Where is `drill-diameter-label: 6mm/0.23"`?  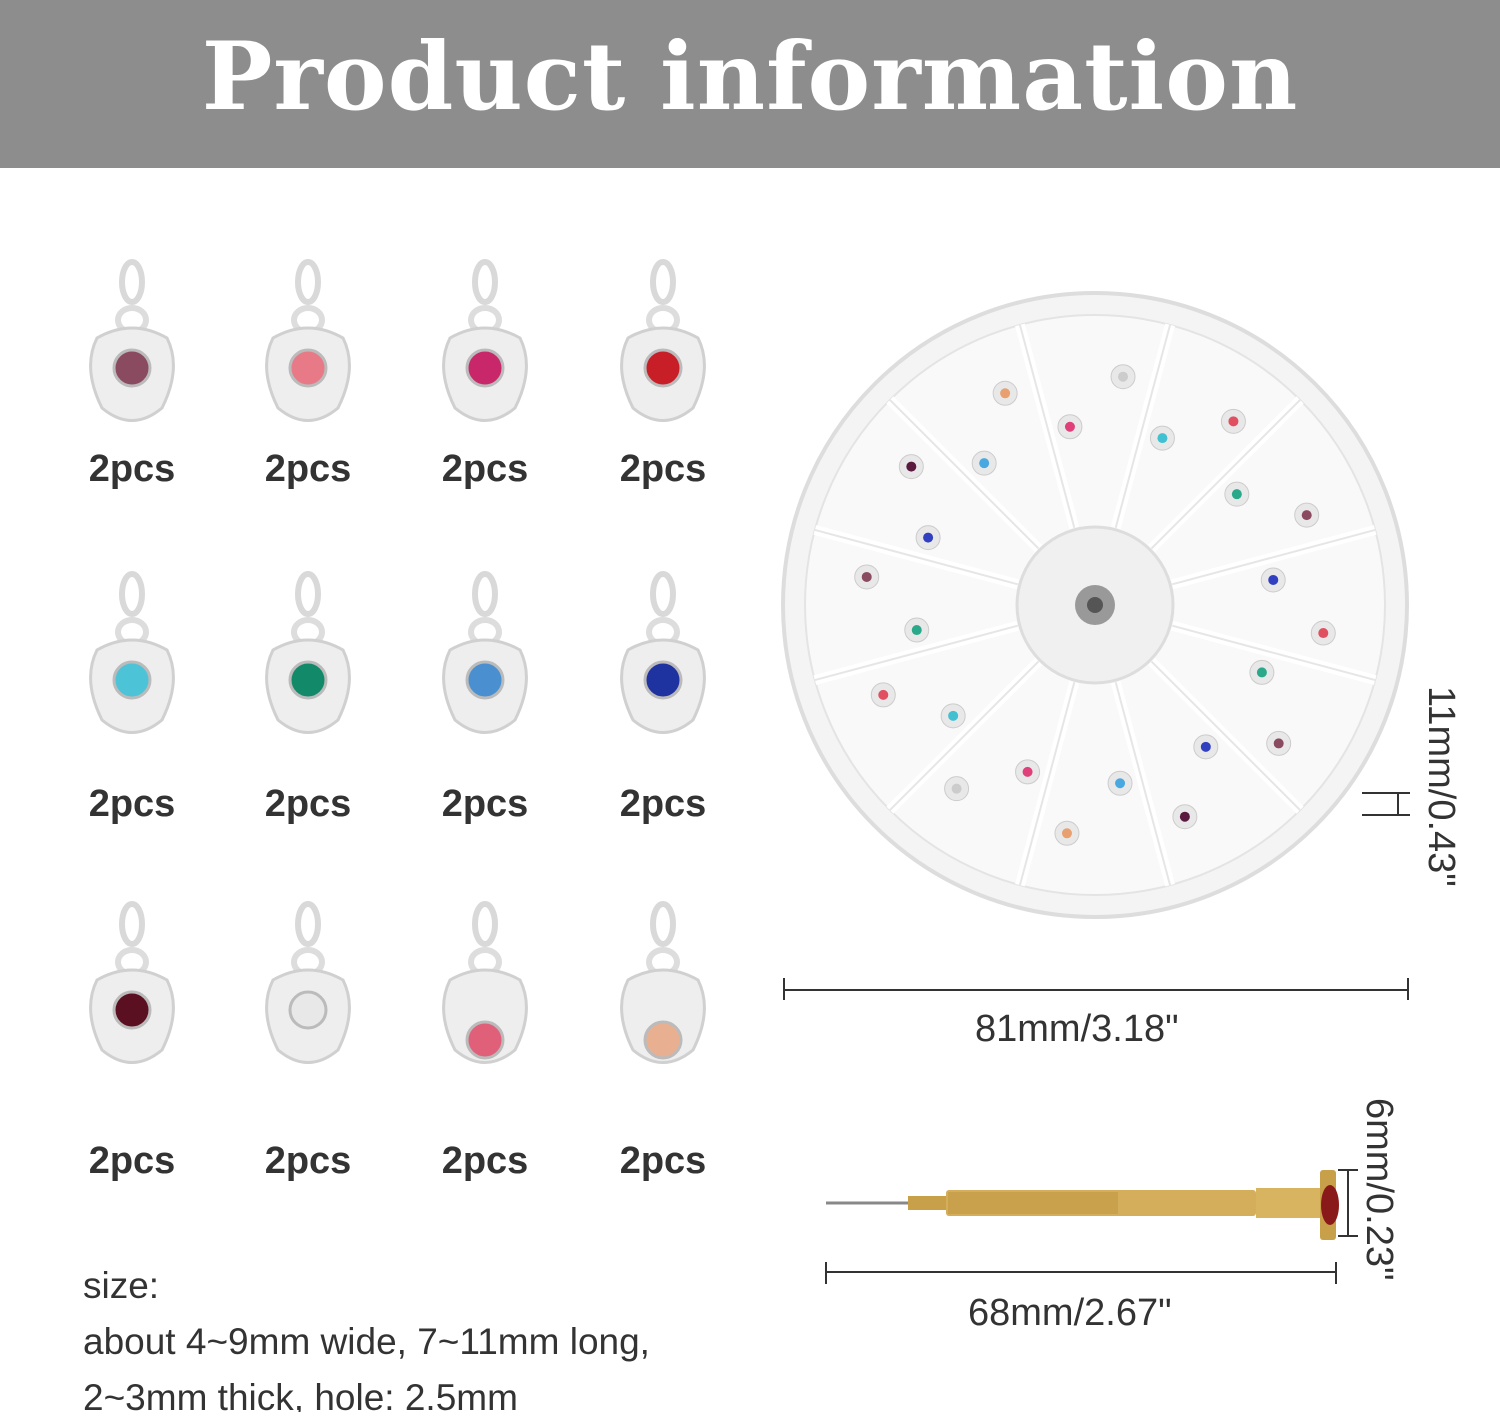
drill-diameter-label: 6mm/0.23" is located at coordinates (1379, 1189).